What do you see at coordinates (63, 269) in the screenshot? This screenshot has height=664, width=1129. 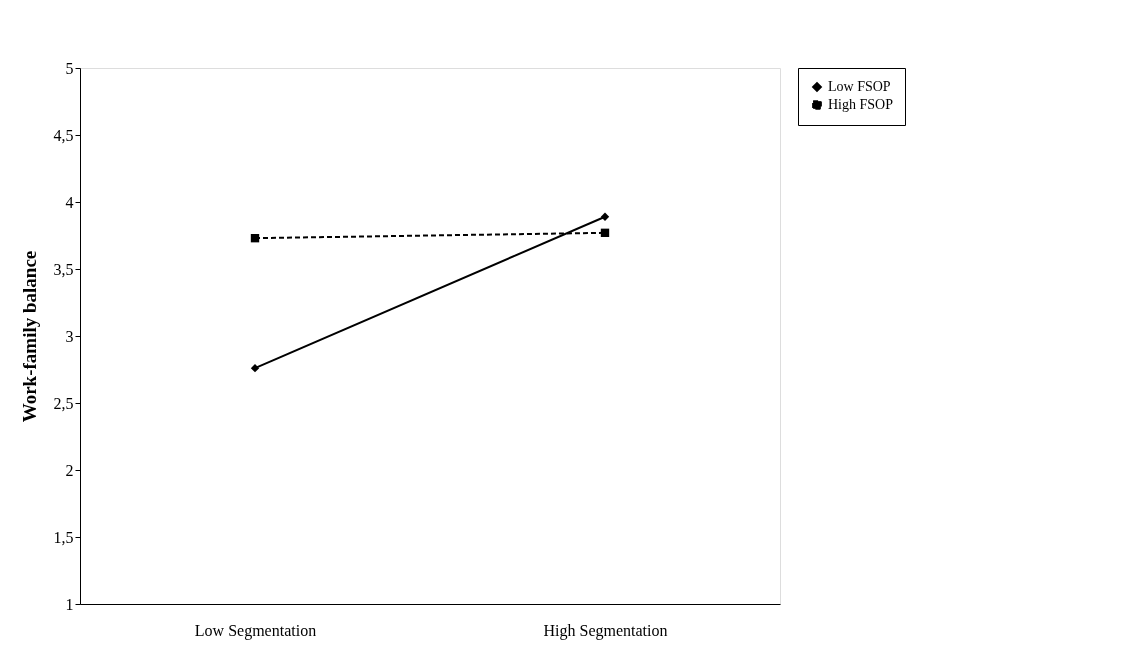 I see `y-tick-label: 3,5` at bounding box center [63, 269].